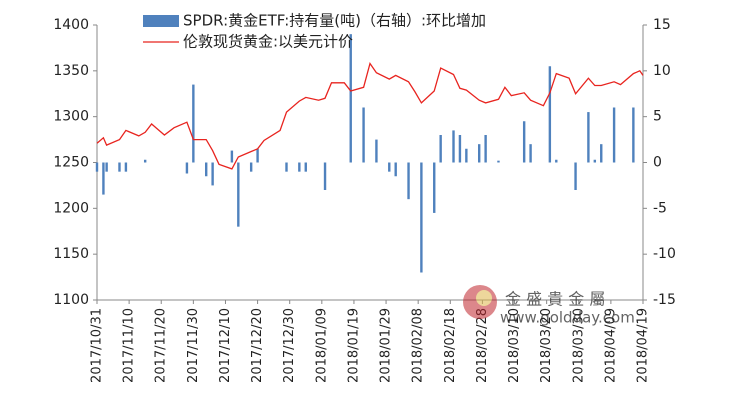 Image resolution: width=756 pixels, height=412 pixels. What do you see at coordinates (225, 345) in the screenshot?
I see `x-tick-label: 2017/12/10` at bounding box center [225, 345].